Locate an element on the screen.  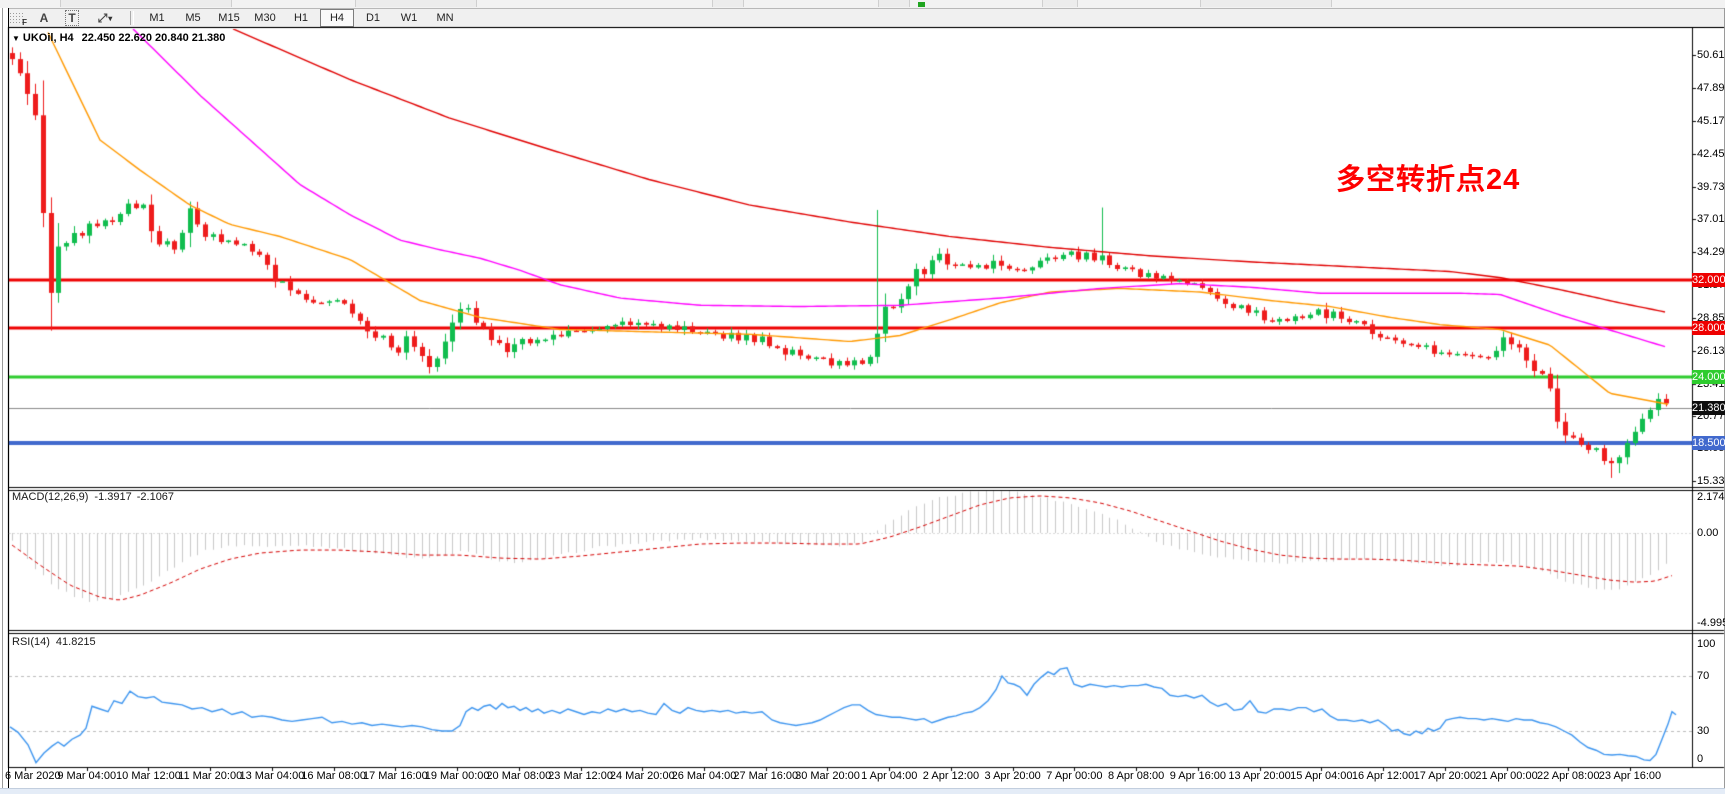
price-axis-label: 47.890 is located at coordinates (1711, 88).